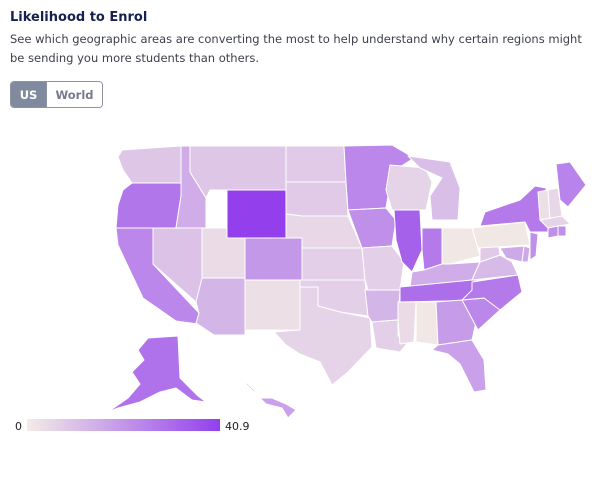 This screenshot has height=500, width=600. I want to click on region-toggle: US World, so click(56, 94).